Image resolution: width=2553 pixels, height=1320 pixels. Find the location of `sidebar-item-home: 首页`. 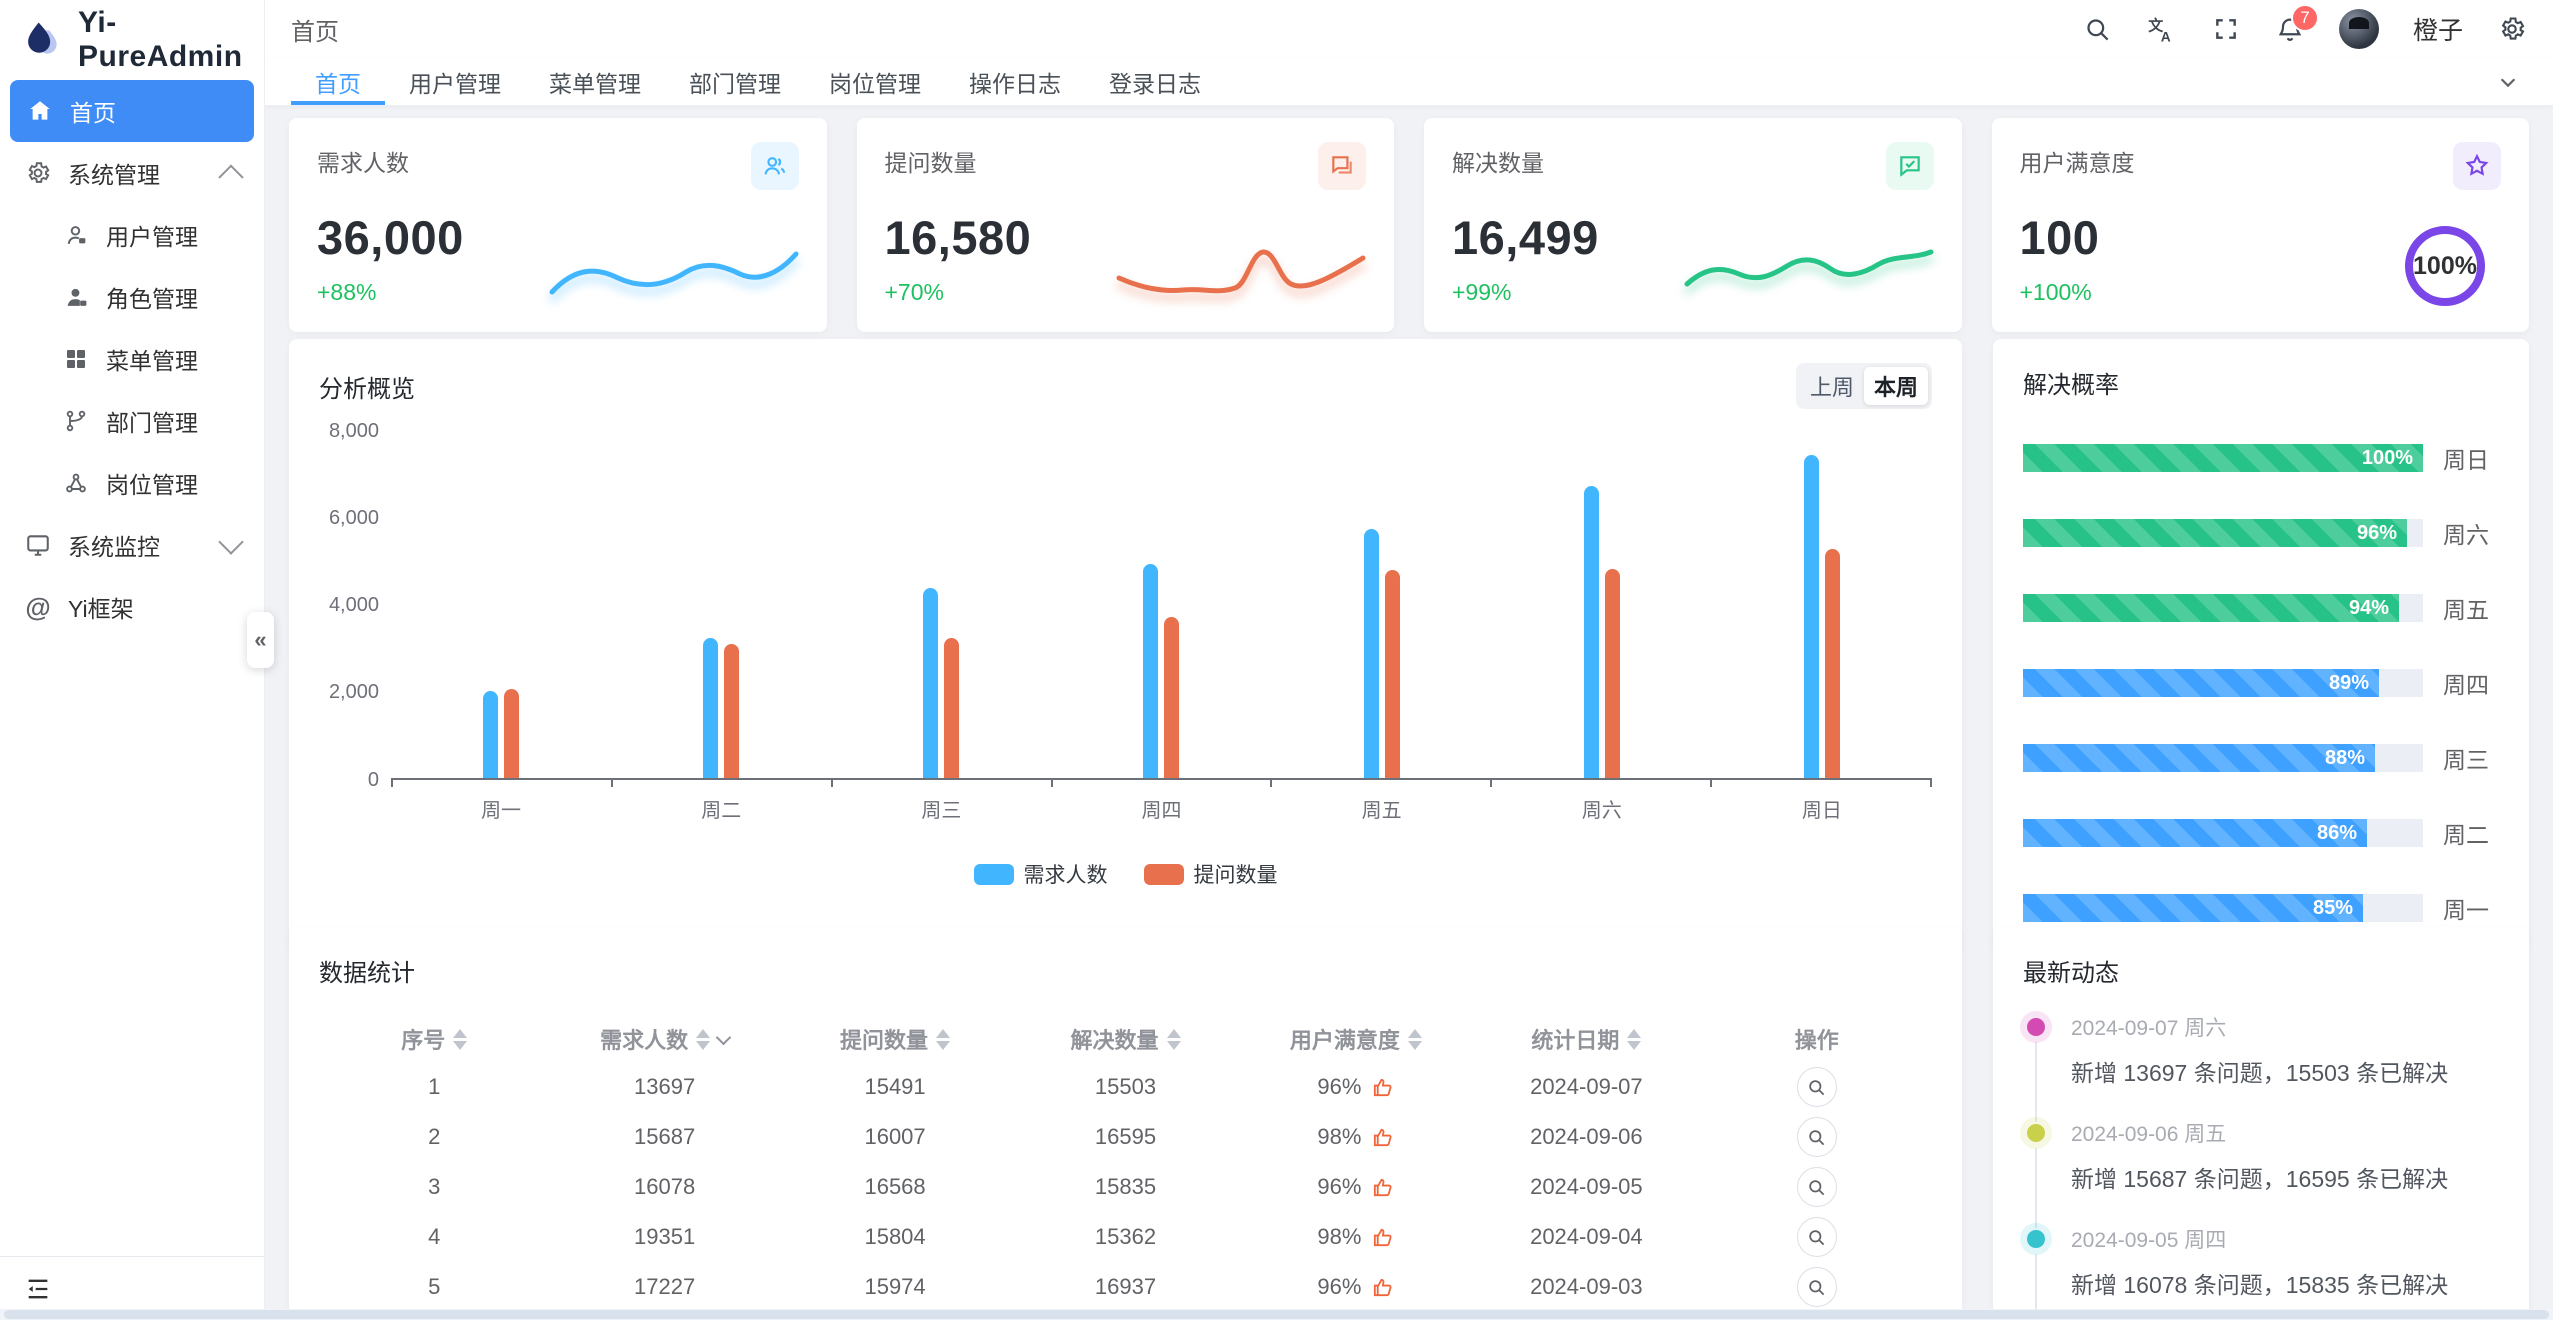

sidebar-item-home: 首页 is located at coordinates (132, 111).